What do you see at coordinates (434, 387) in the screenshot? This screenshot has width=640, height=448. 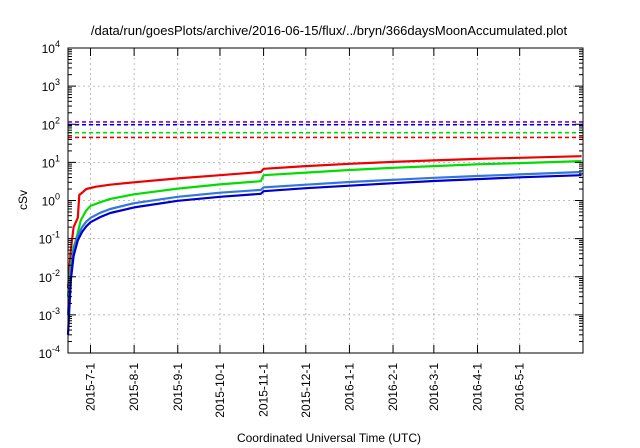 I see `x-tick-label: 2016-3-1` at bounding box center [434, 387].